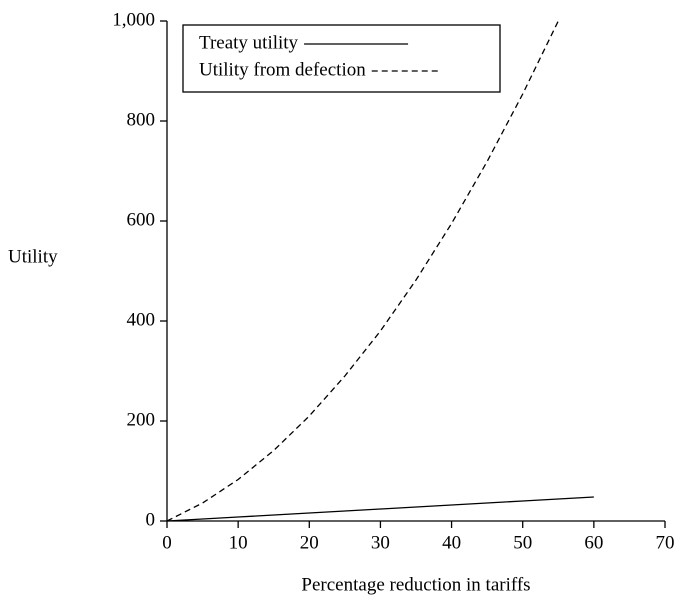  I want to click on x-tick-label: 30, so click(380, 542).